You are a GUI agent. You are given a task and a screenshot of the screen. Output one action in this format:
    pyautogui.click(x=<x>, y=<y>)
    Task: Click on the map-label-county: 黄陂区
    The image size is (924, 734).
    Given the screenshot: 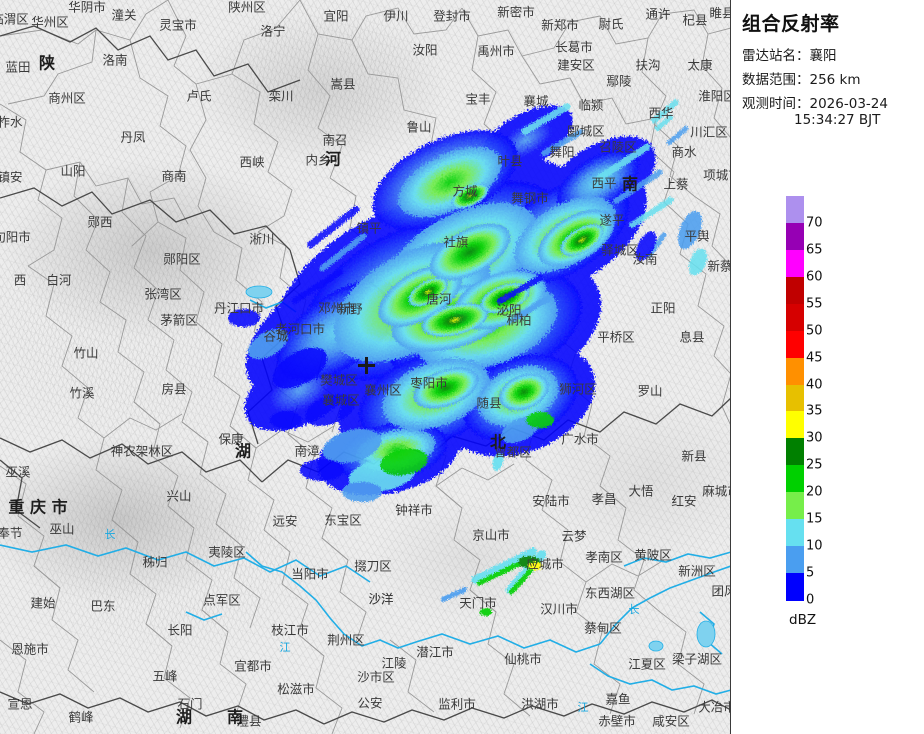 What is the action you would take?
    pyautogui.click(x=653, y=555)
    